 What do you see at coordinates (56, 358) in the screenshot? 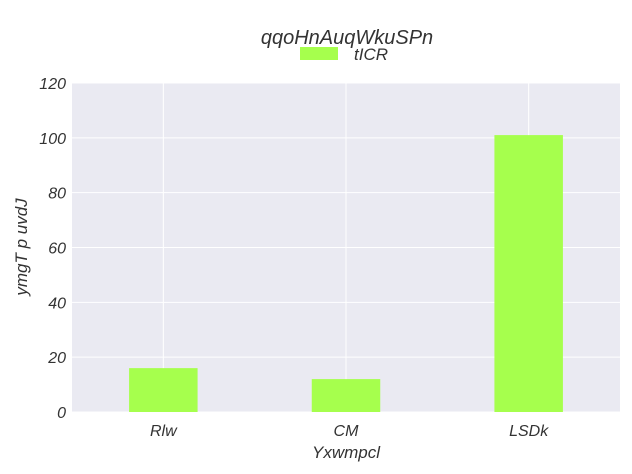
I see `y-tick-label: 20` at bounding box center [56, 358].